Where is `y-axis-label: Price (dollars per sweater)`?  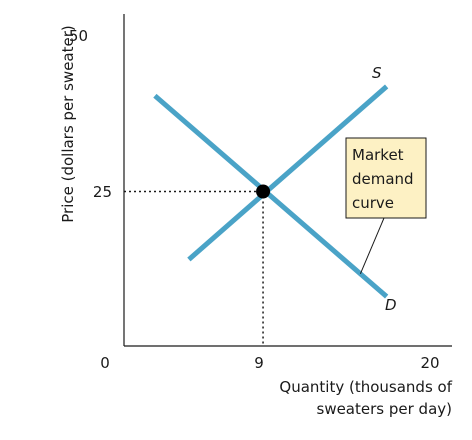 y-axis-label: Price (dollars per sweater) is located at coordinates (68, 124).